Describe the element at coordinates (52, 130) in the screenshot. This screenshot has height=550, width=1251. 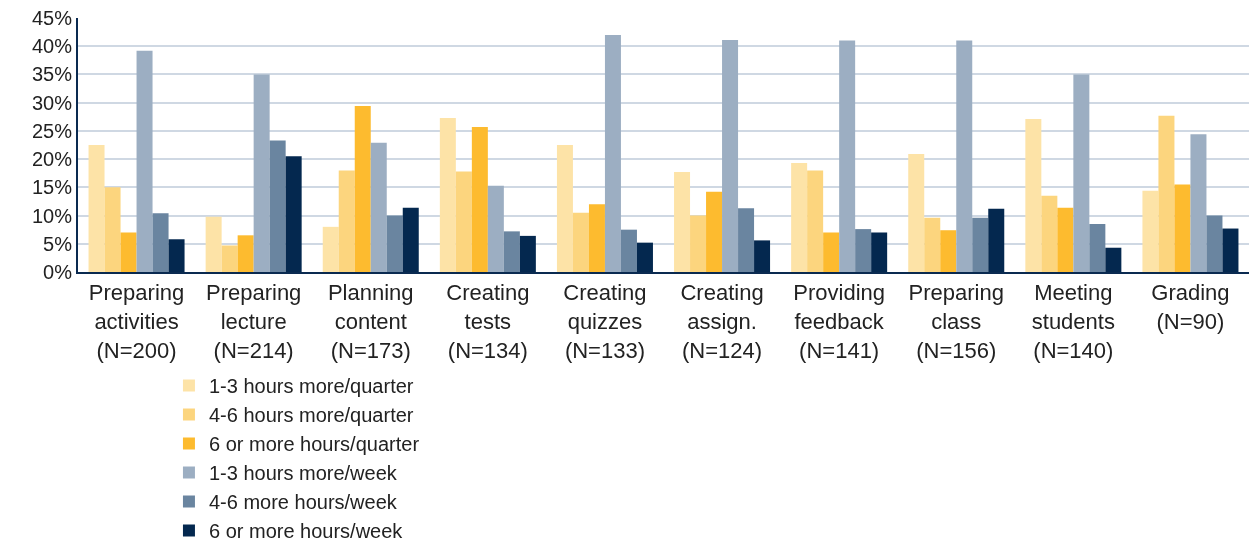
I see `y-tick-label: 25%` at that location.